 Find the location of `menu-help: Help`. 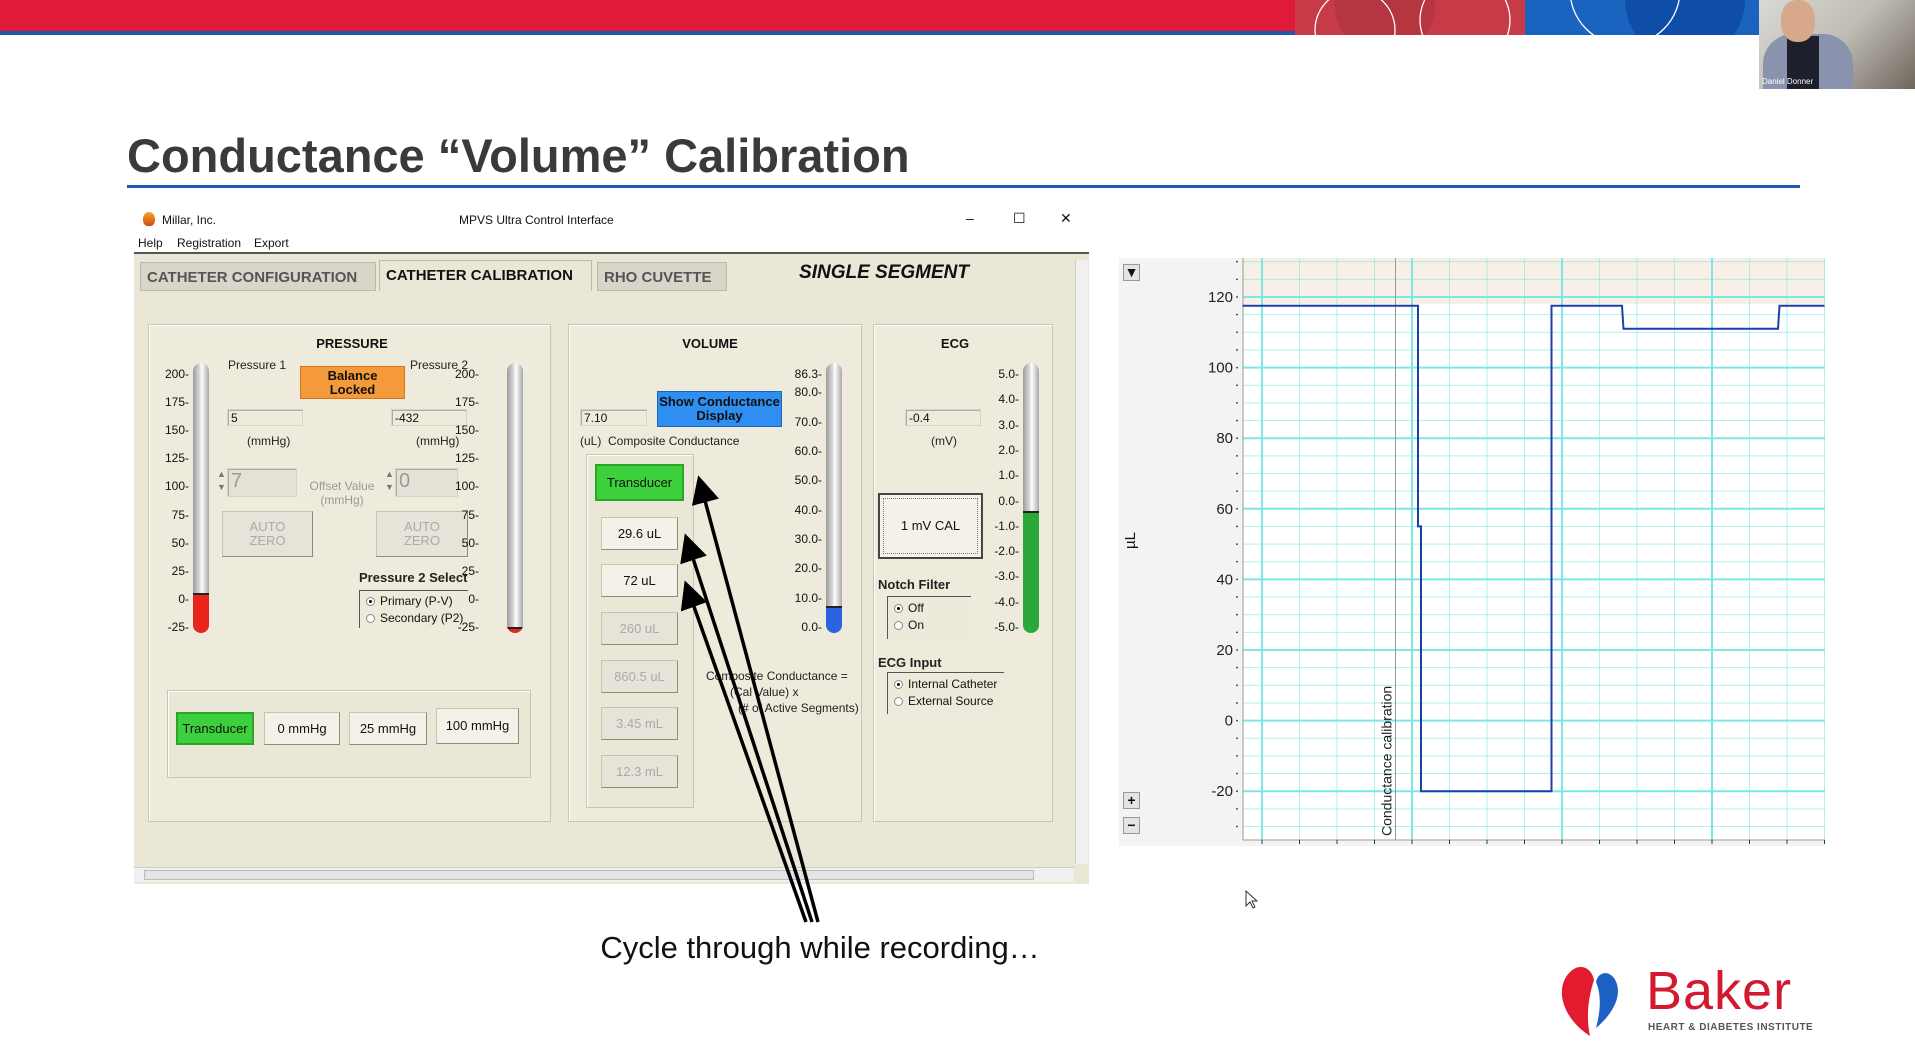

menu-help: Help is located at coordinates (150, 243).